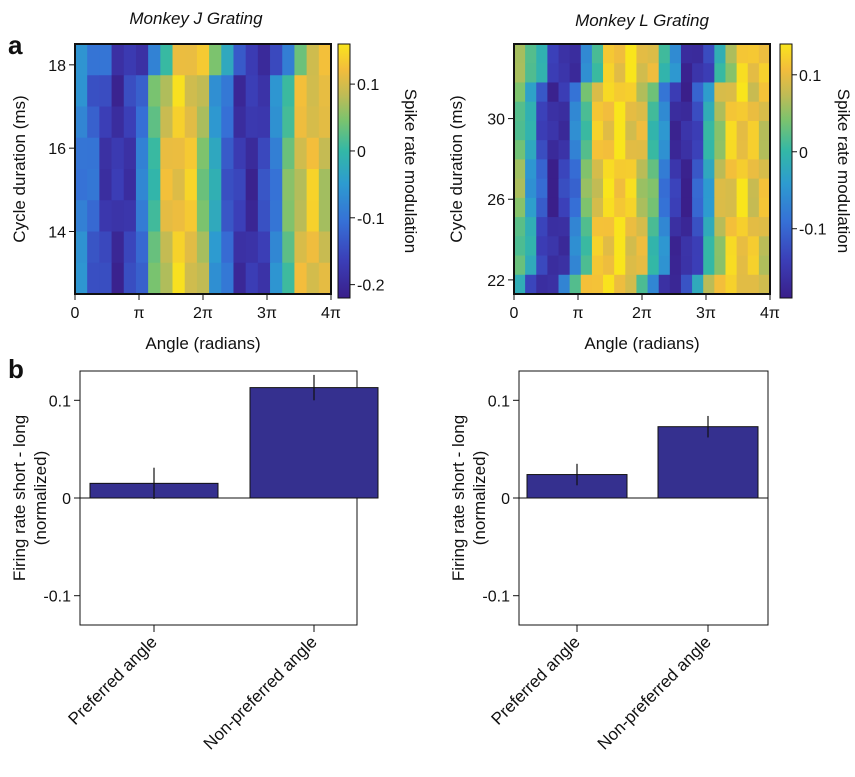 This screenshot has height=777, width=855. I want to click on x-tick-label: 3π, so click(267, 313).